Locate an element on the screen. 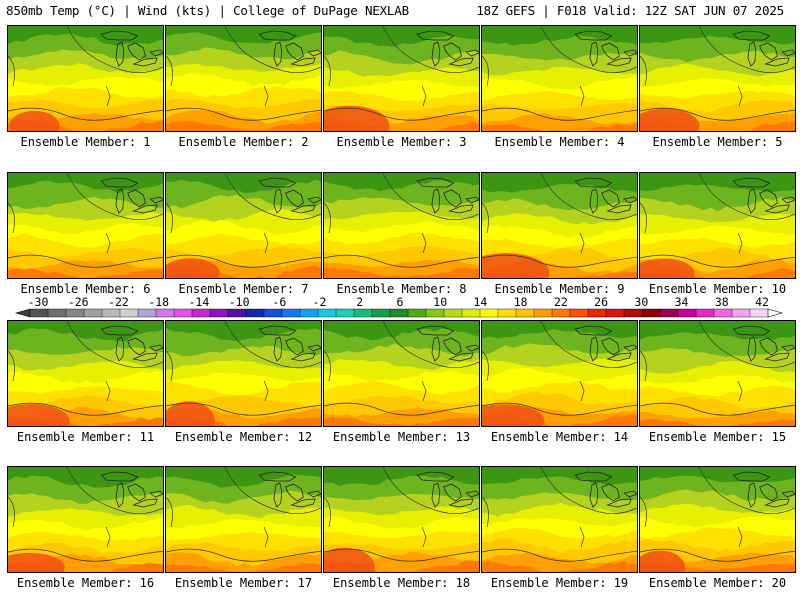  ensemble-member-label: Ensemble Member: 8 is located at coordinates (401, 289).